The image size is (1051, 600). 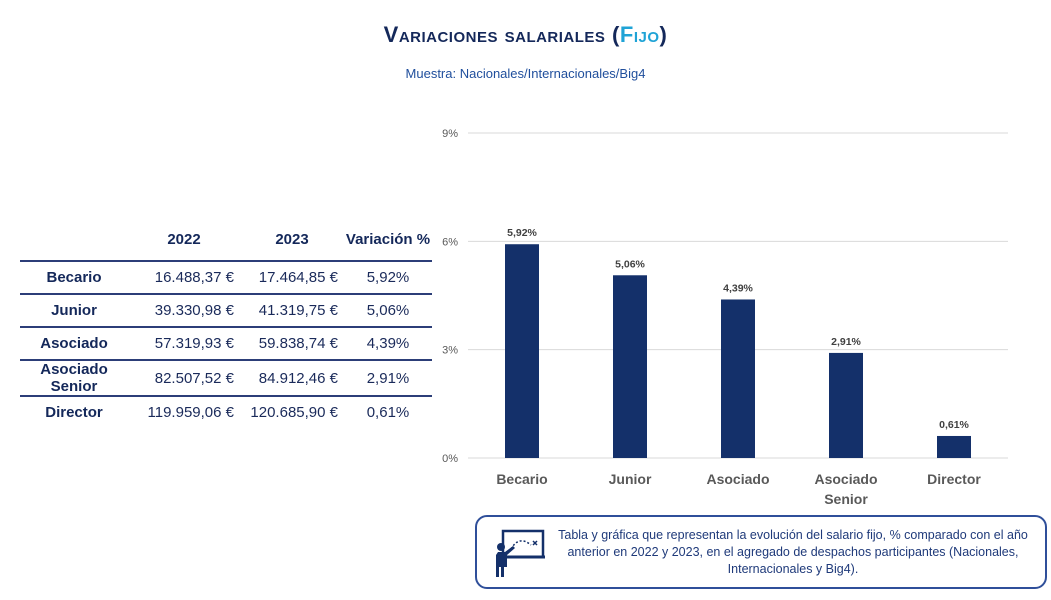 What do you see at coordinates (630, 264) in the screenshot?
I see `data-label: 5,06%` at bounding box center [630, 264].